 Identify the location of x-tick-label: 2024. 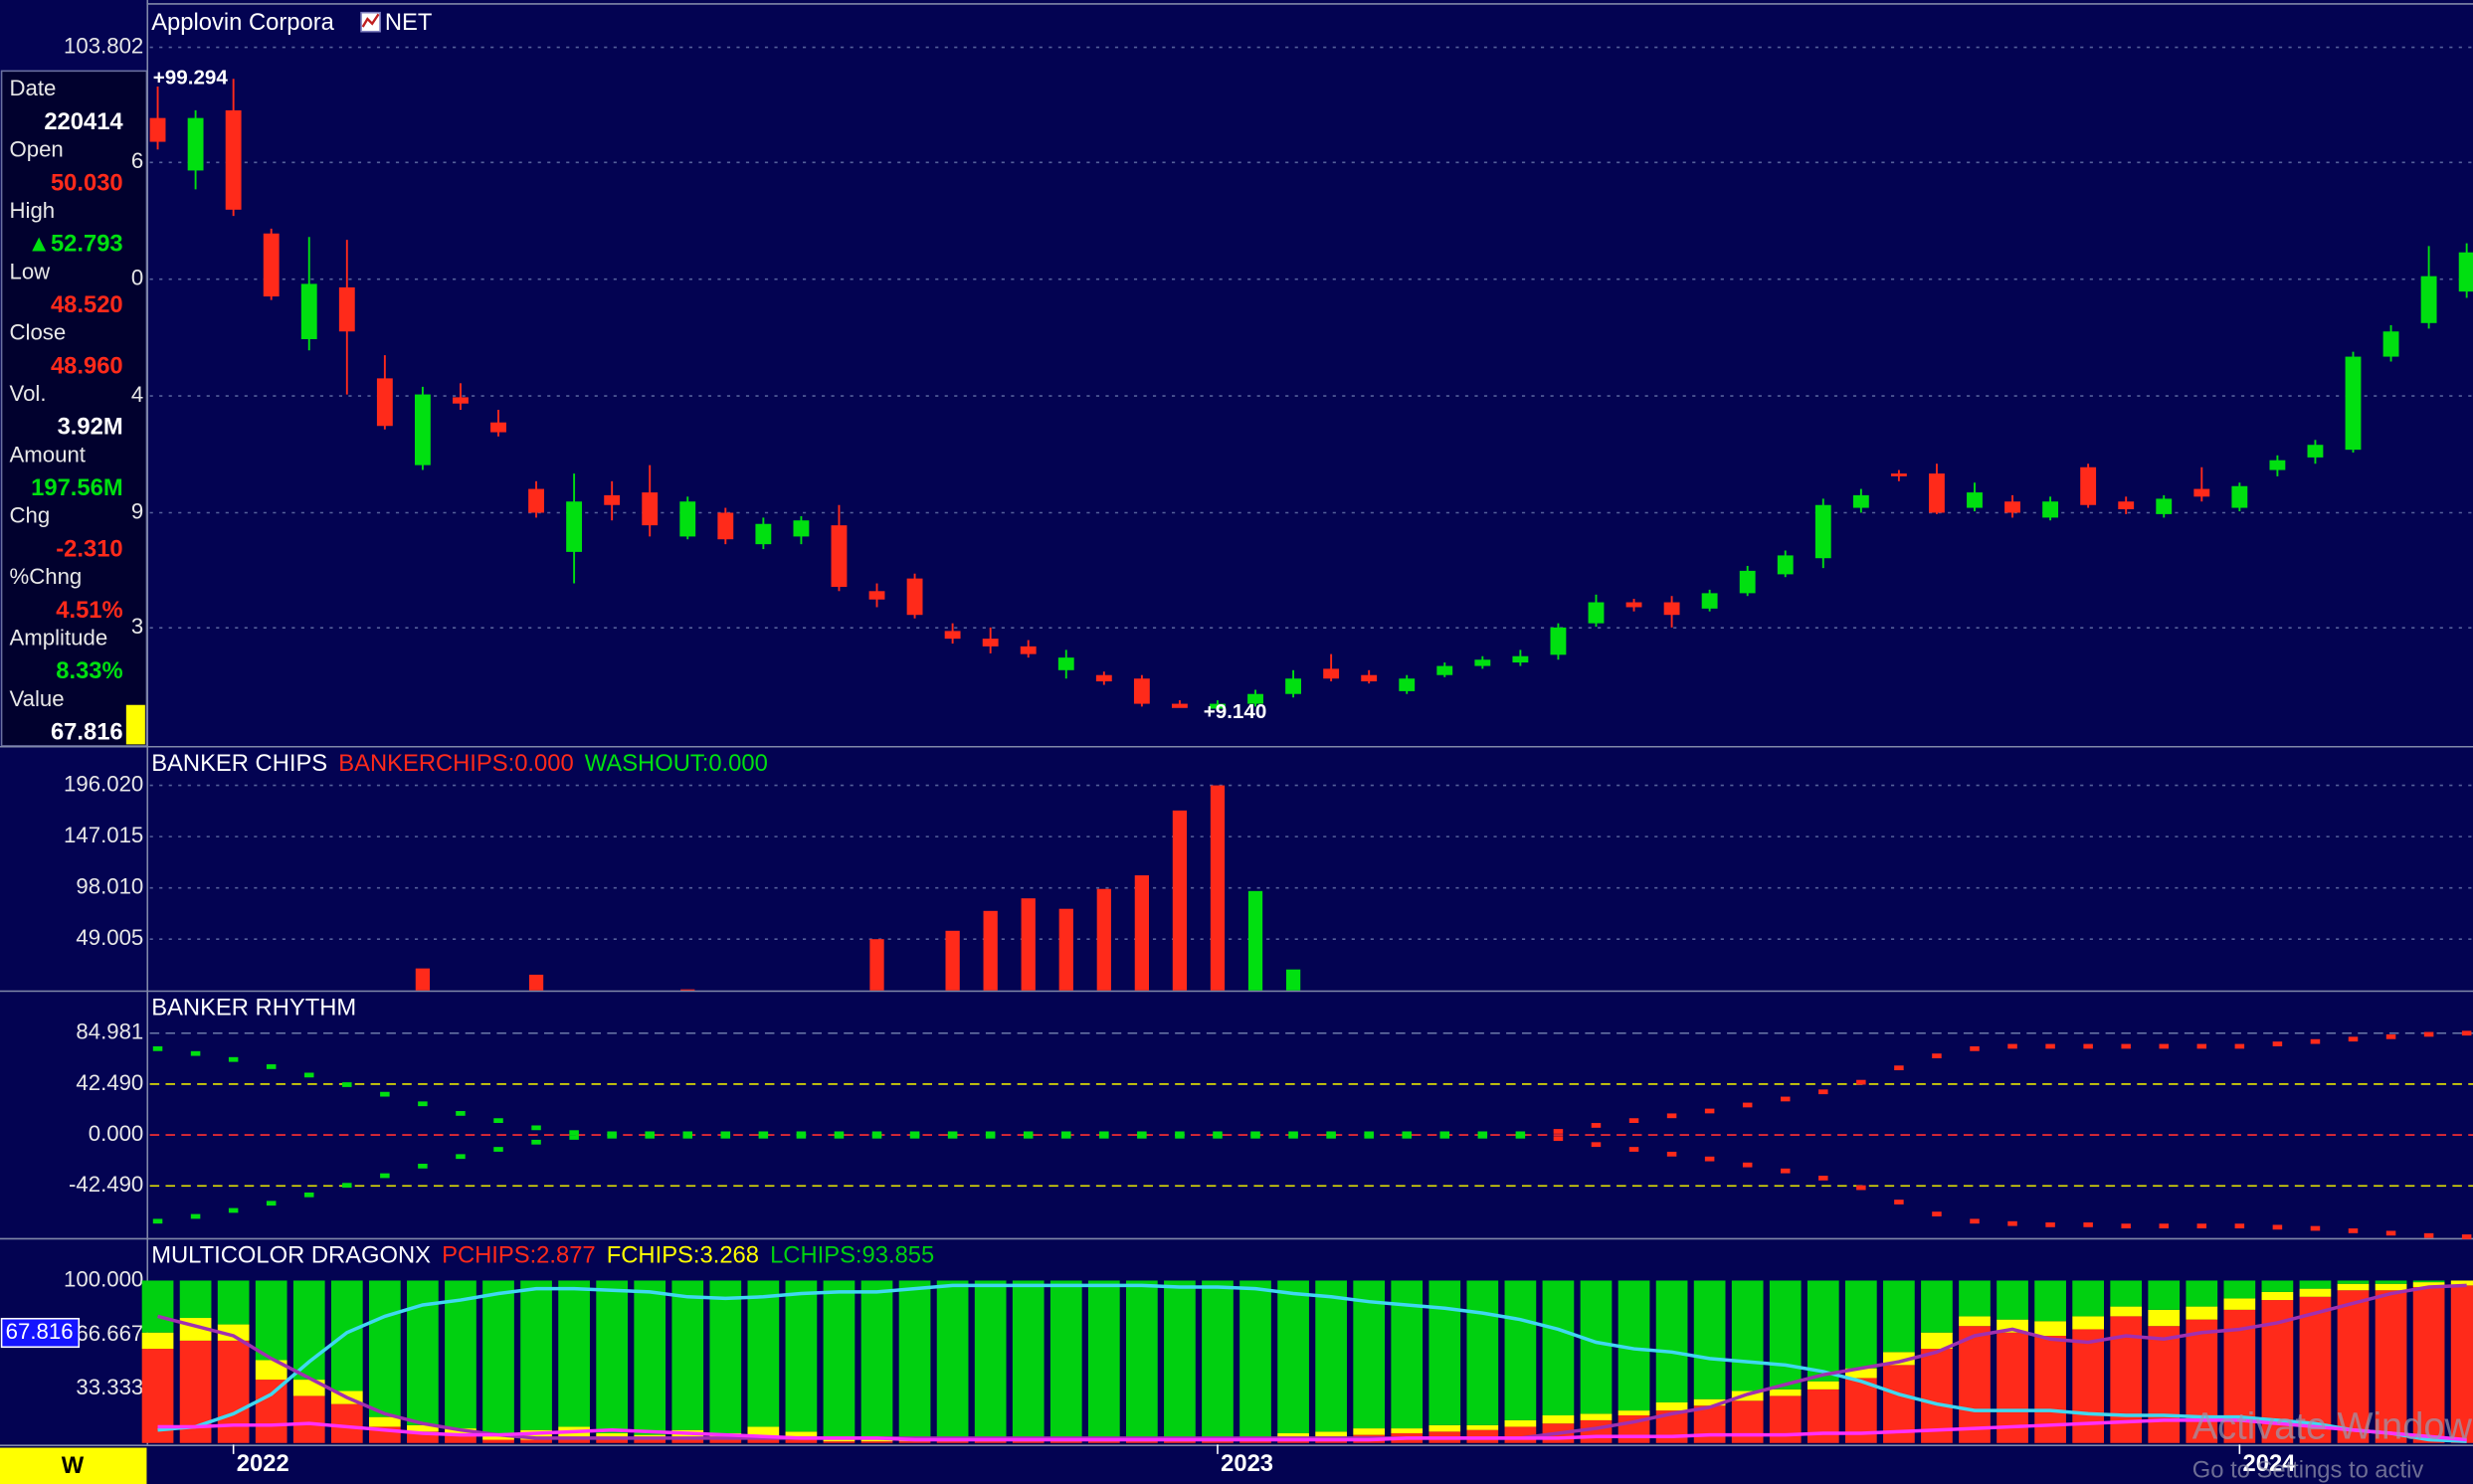
(2270, 1464).